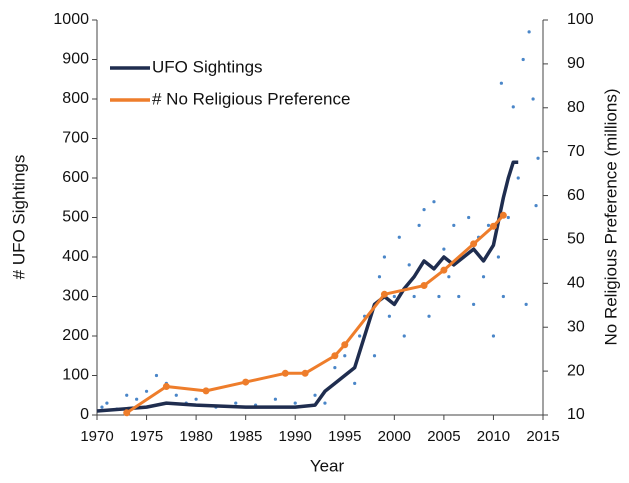  What do you see at coordinates (576, 283) in the screenshot?
I see `y2-tick-label: 40` at bounding box center [576, 283].